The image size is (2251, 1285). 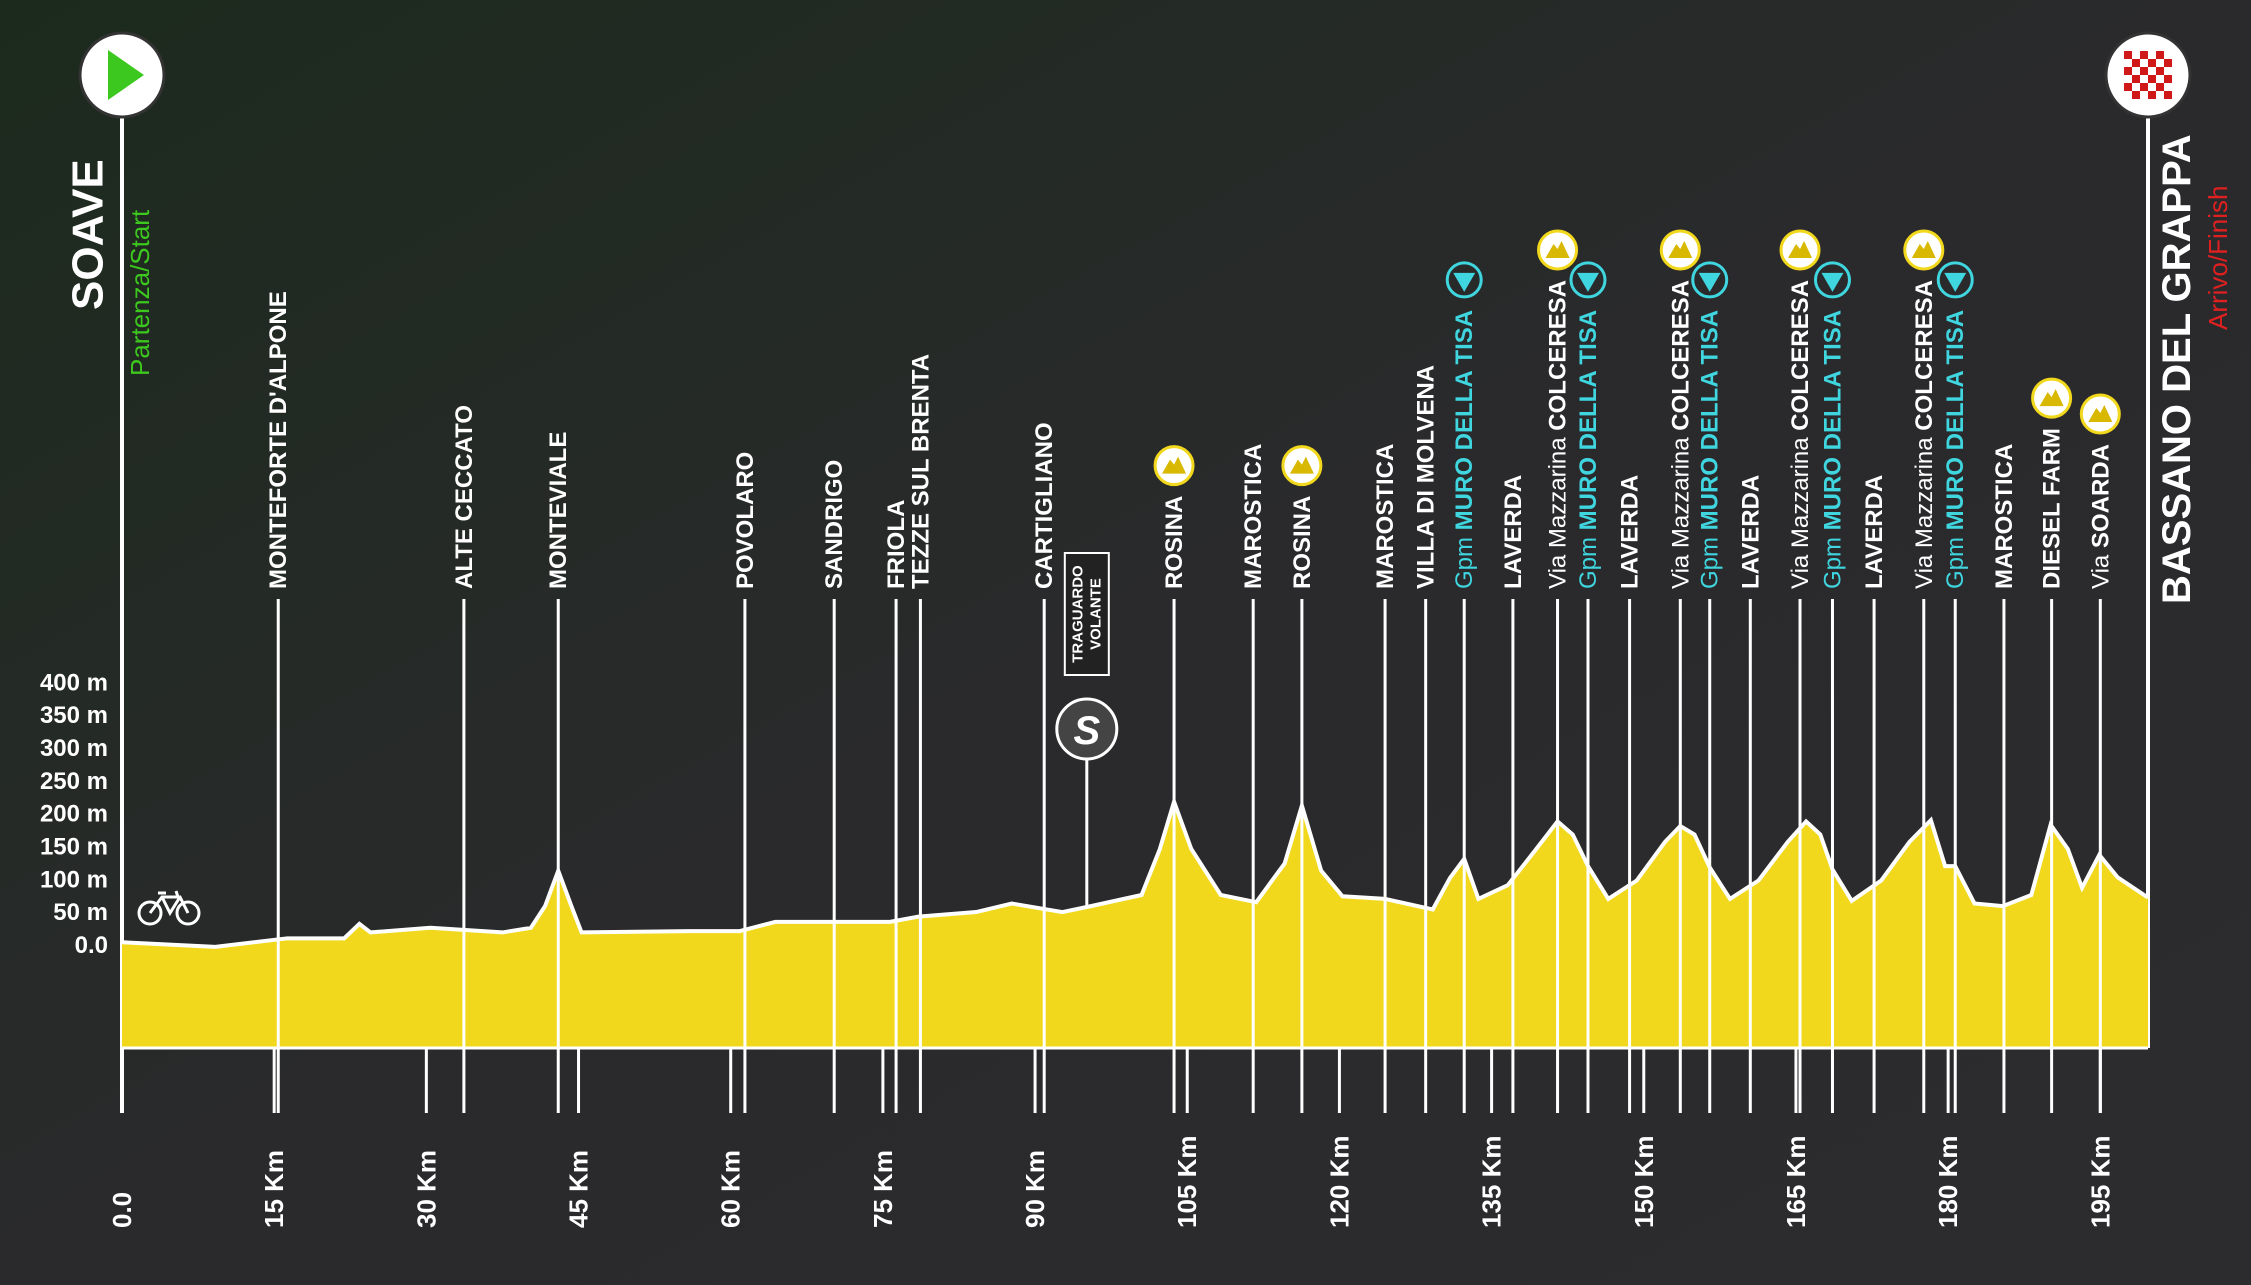 I want to click on x-tick-label: 105 Km, so click(x=1187, y=1182).